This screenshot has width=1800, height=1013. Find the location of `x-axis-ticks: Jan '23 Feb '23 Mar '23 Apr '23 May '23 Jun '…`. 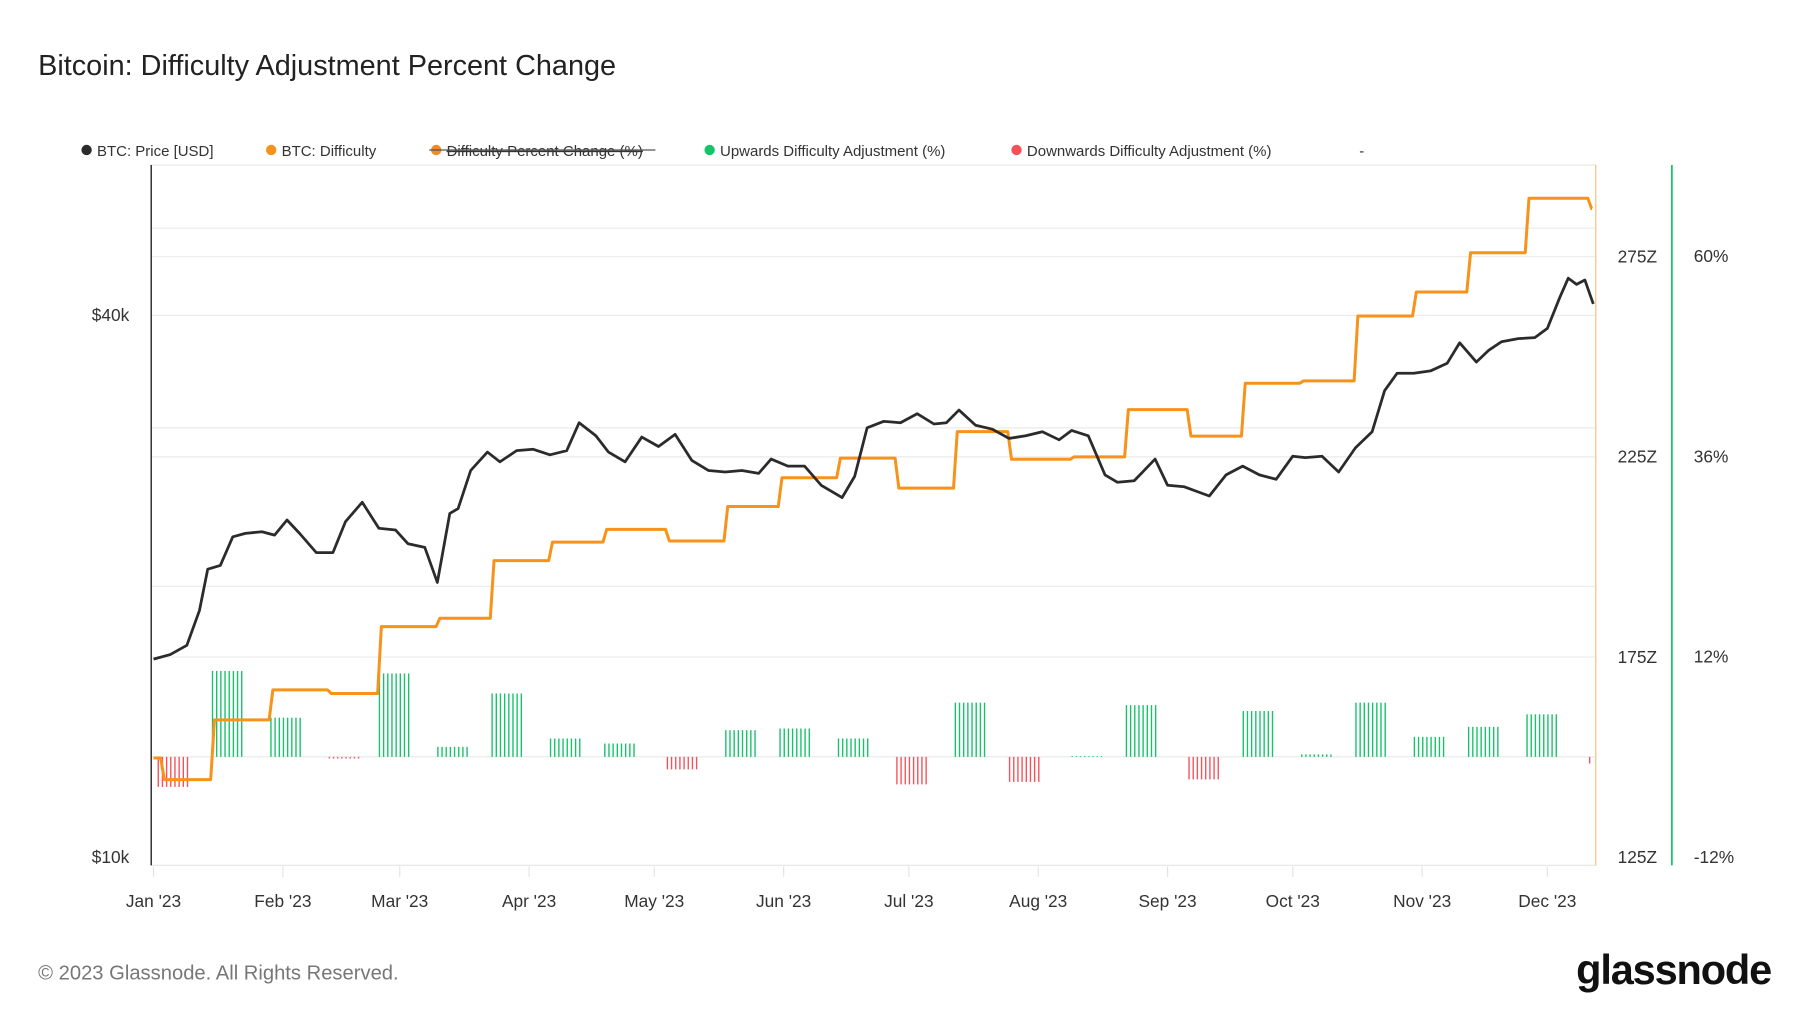

x-axis-ticks: Jan '23 Feb '23 Mar '23 Apr '23 May '23 Jun '… is located at coordinates (851, 888).